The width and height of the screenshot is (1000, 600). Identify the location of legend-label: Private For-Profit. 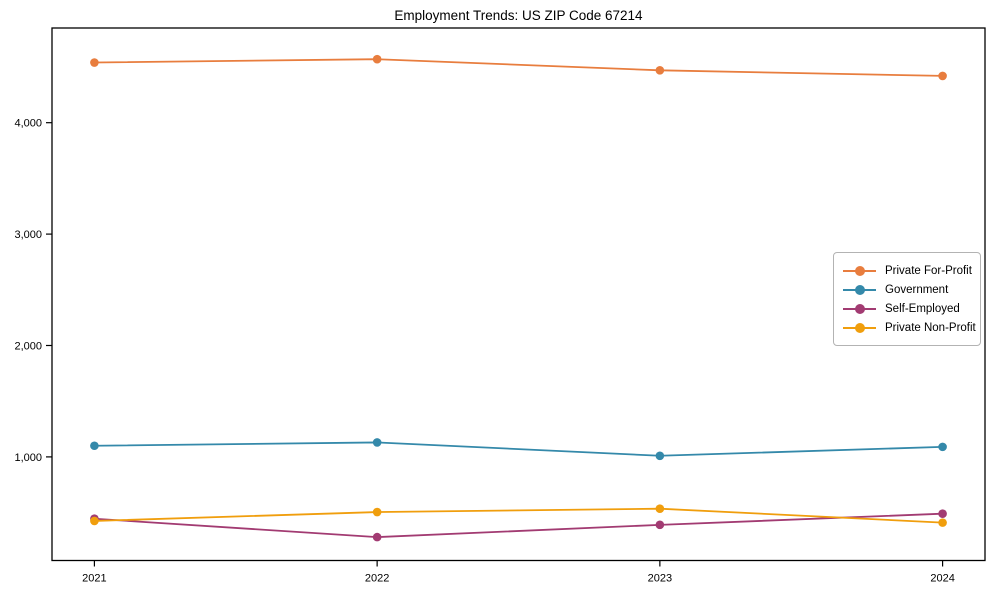
(928, 270).